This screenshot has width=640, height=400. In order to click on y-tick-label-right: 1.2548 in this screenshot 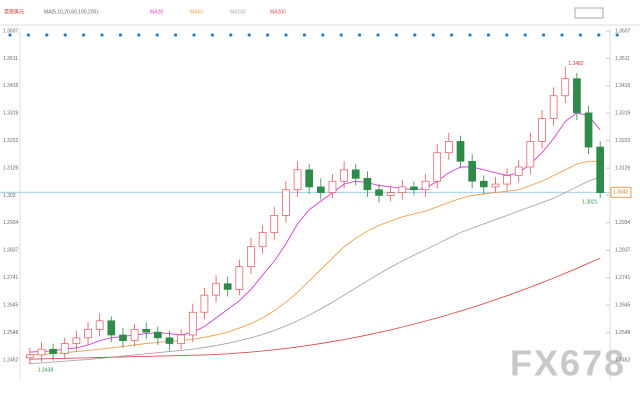, I will do `click(623, 333)`.